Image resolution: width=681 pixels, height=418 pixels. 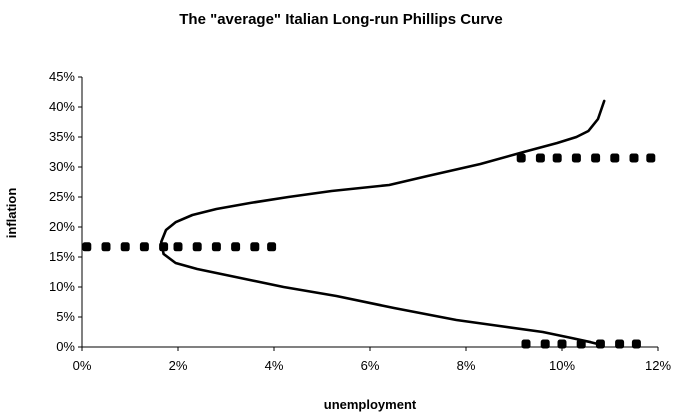 What do you see at coordinates (62, 196) in the screenshot?
I see `y-tick-label: 25%` at bounding box center [62, 196].